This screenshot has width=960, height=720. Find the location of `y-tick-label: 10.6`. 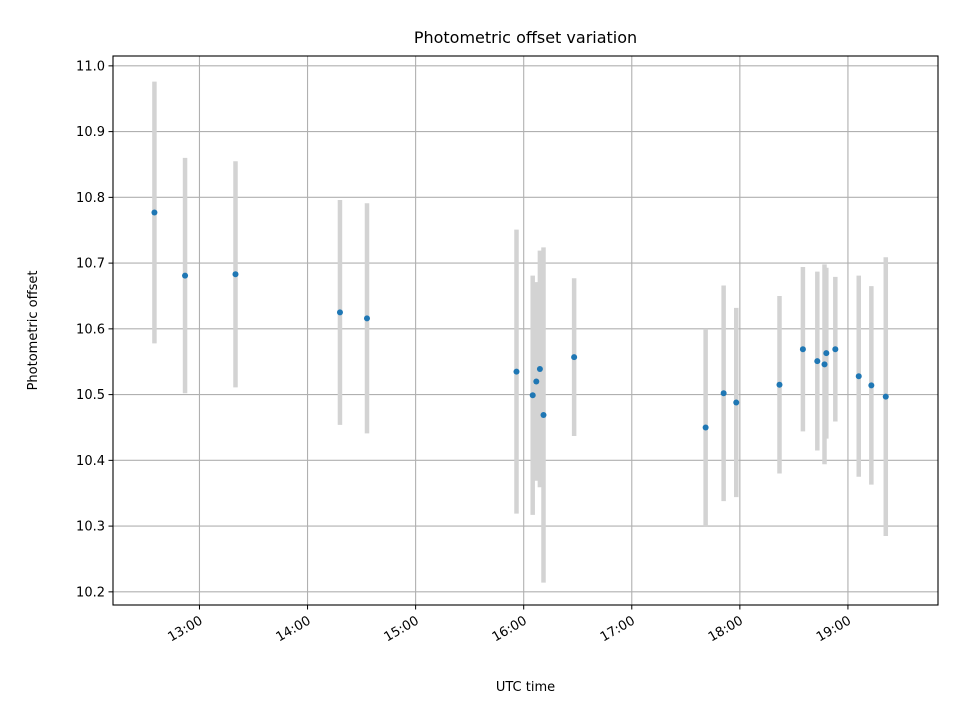

y-tick-label: 10.6 is located at coordinates (90, 329).